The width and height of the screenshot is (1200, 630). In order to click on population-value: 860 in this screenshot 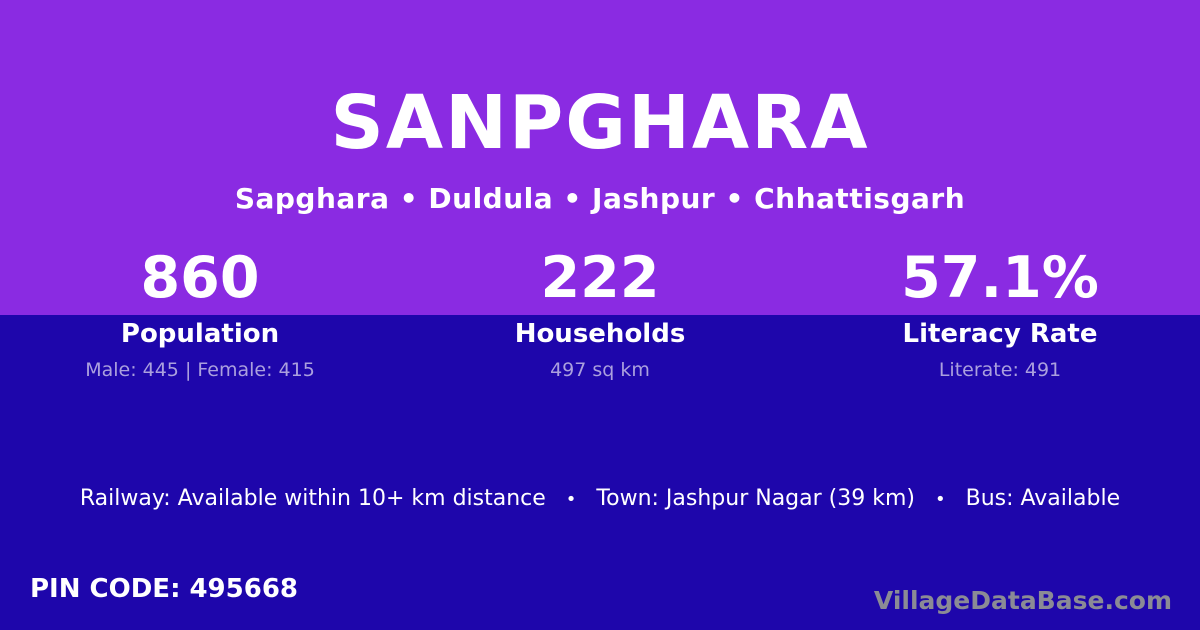, I will do `click(200, 278)`.